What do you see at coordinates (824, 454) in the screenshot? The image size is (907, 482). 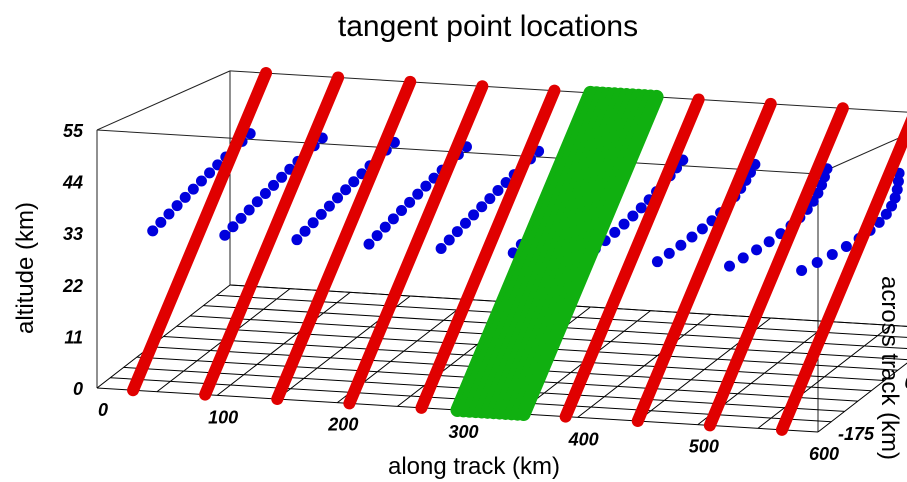 I see `x-tick-label: 600` at bounding box center [824, 454].